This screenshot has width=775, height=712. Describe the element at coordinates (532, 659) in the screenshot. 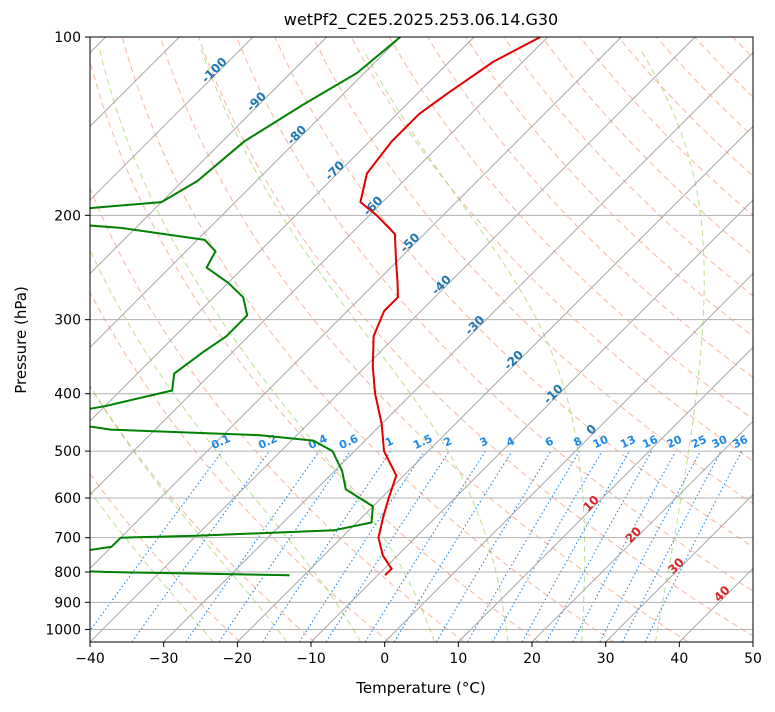

I see `x-tick-label: 20` at that location.